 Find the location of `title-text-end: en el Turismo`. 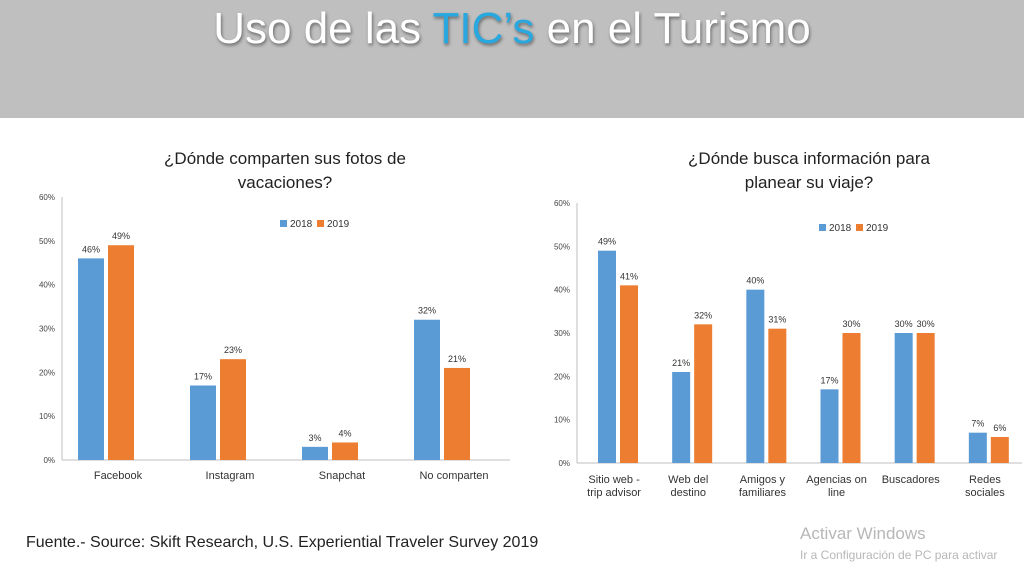

title-text-end: en el Turismo is located at coordinates (672, 28).